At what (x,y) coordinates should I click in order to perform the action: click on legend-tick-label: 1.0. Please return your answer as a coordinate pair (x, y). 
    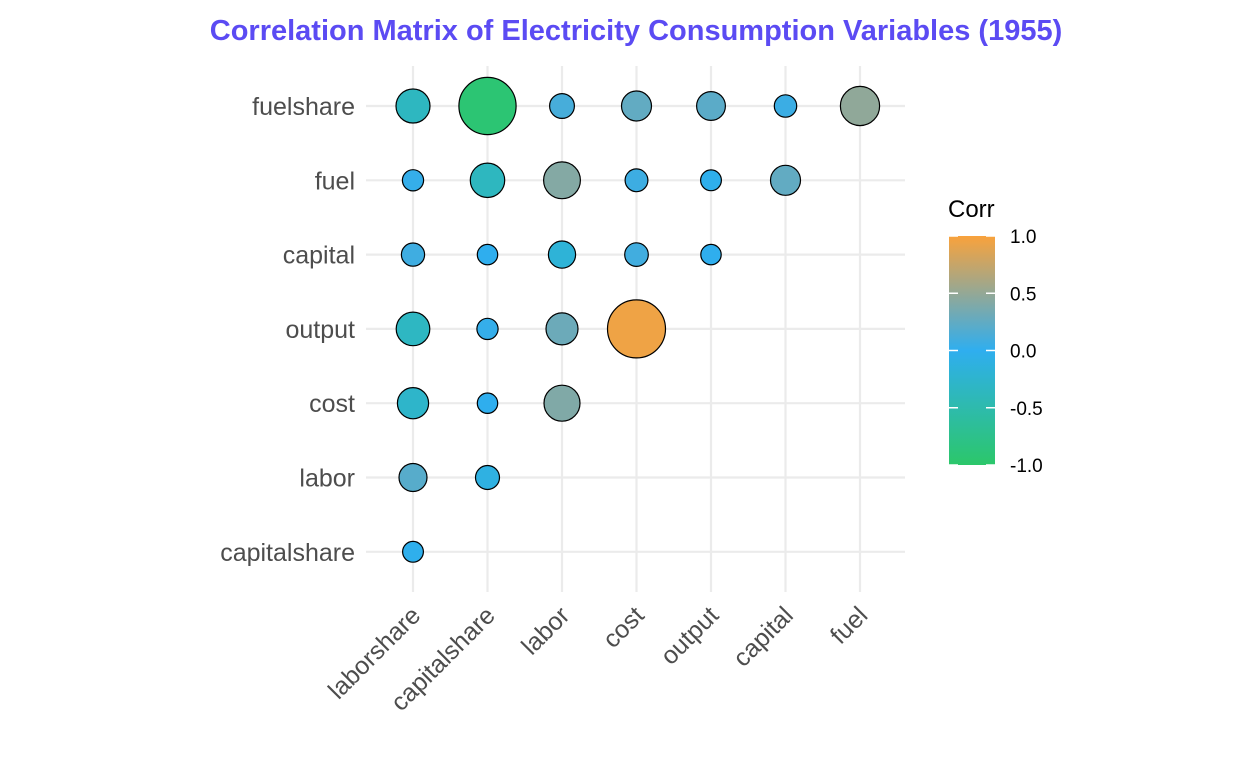
    Looking at the image, I should click on (1023, 237).